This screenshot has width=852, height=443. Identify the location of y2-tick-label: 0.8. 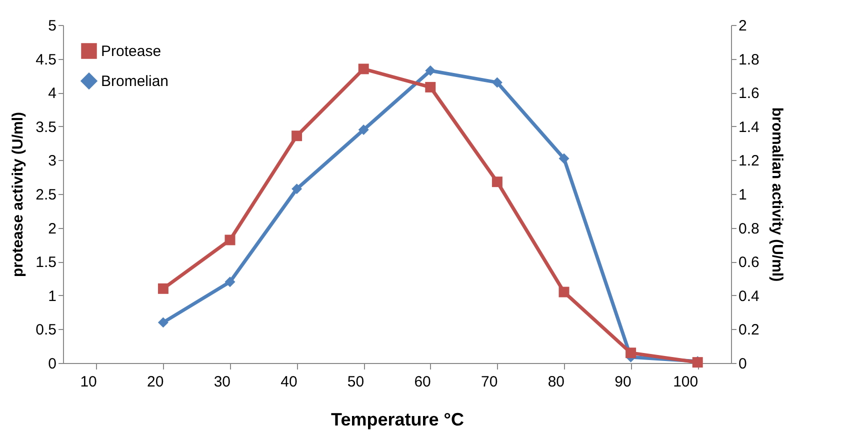
(749, 229).